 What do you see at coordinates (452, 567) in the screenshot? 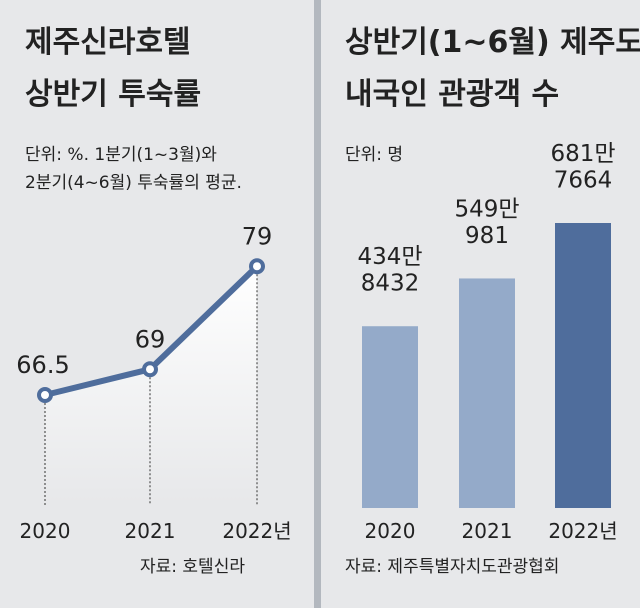
I see `source: 자료: 제주특별자치도관광협회` at bounding box center [452, 567].